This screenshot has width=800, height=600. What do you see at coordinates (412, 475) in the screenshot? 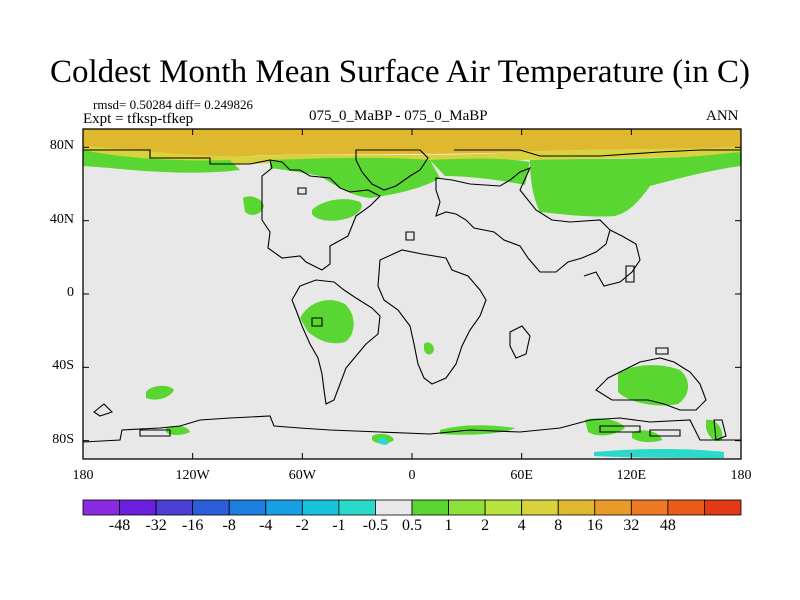
I see `lon-tick-label: 0` at bounding box center [412, 475].